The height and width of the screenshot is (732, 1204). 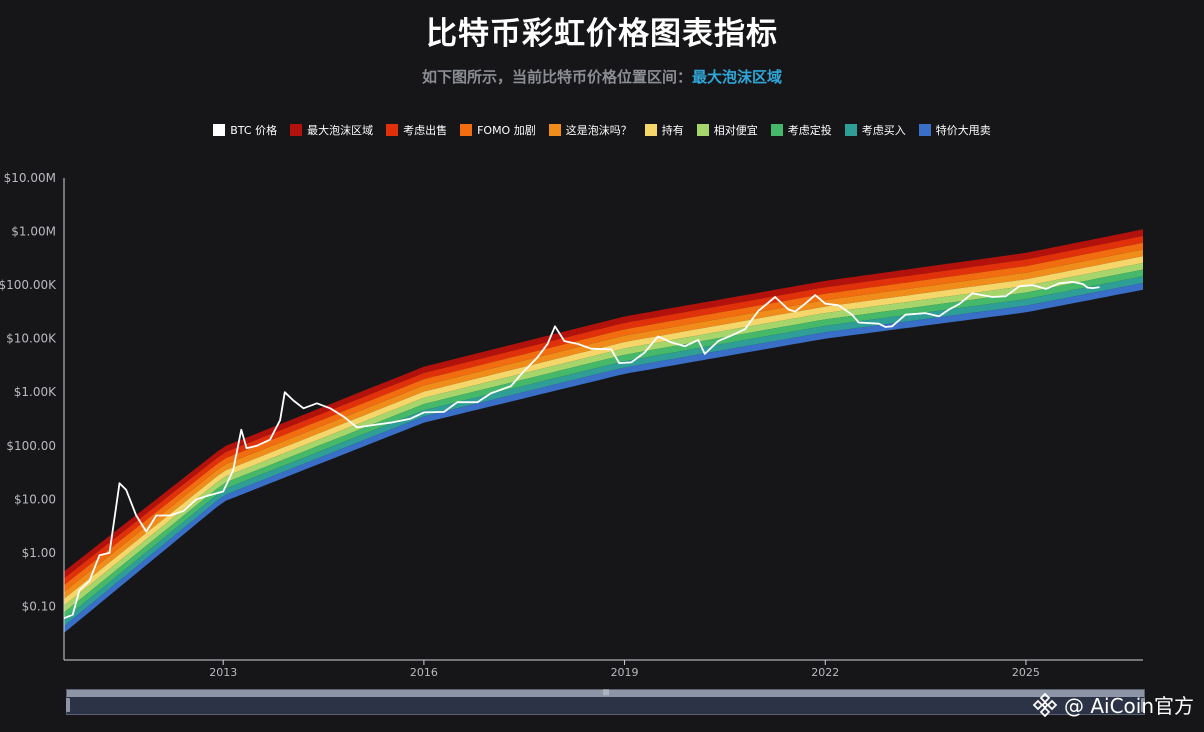 I want to click on binance-diamond-icon, so click(x=1045, y=704).